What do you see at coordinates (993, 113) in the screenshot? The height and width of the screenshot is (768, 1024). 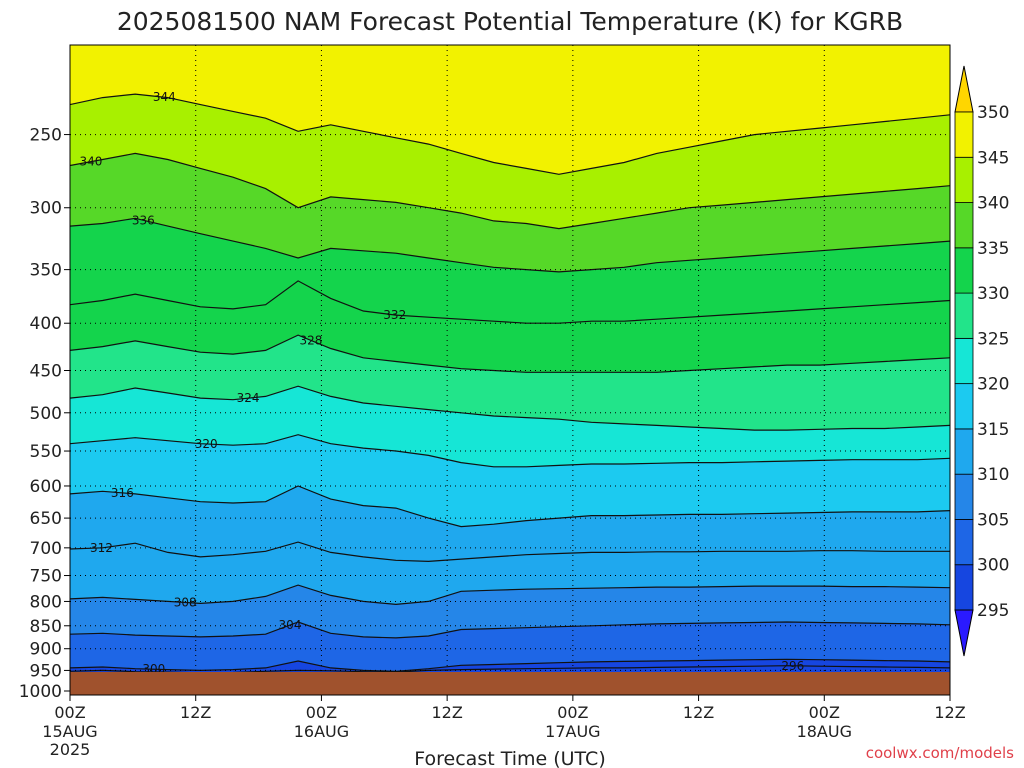 I see `colorbar-label-350: 350` at bounding box center [993, 113].